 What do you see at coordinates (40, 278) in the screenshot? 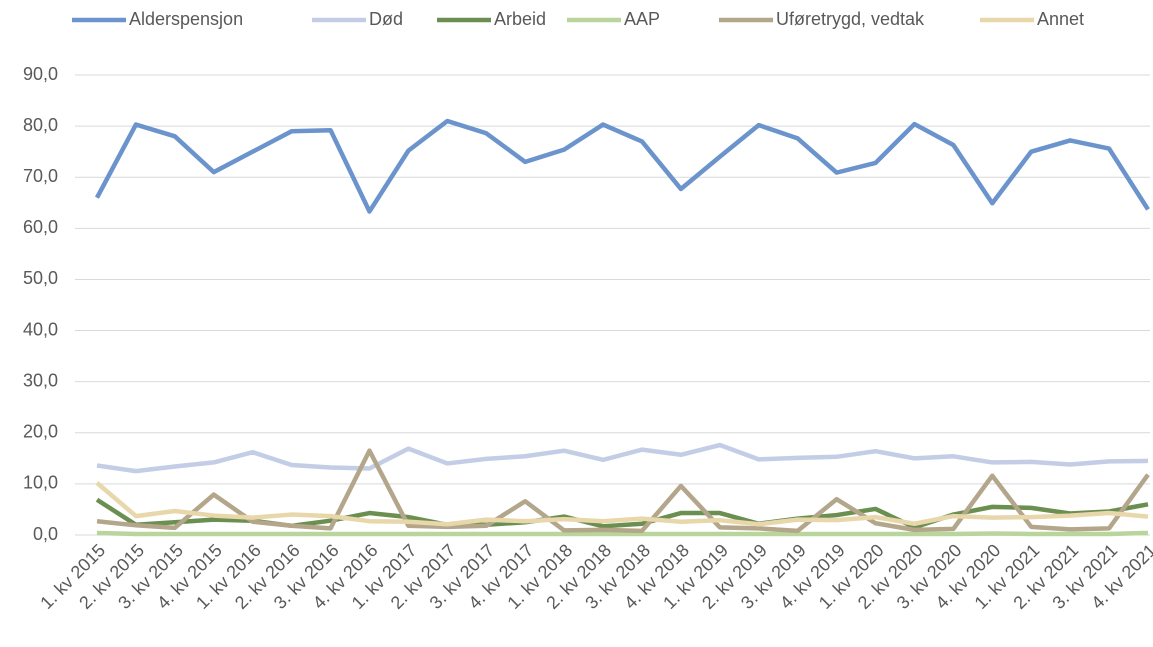
I see `y-tick-label: 50,0` at bounding box center [40, 278].